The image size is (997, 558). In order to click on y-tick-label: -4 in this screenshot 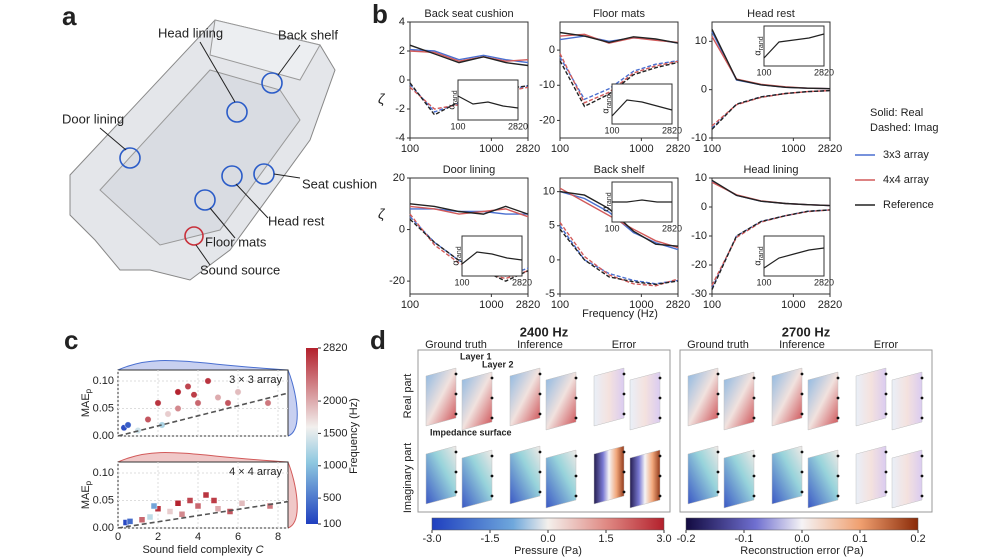, I will do `click(400, 138)`.